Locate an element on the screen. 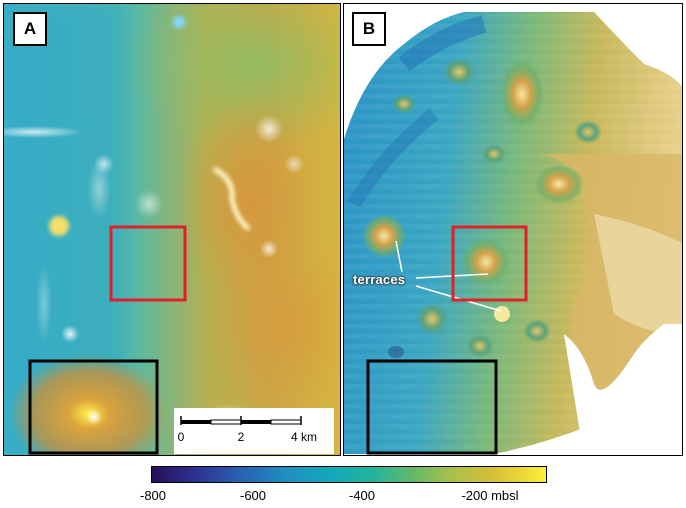 The height and width of the screenshot is (508, 686). colorbar-tick-400: -400 is located at coordinates (362, 495).